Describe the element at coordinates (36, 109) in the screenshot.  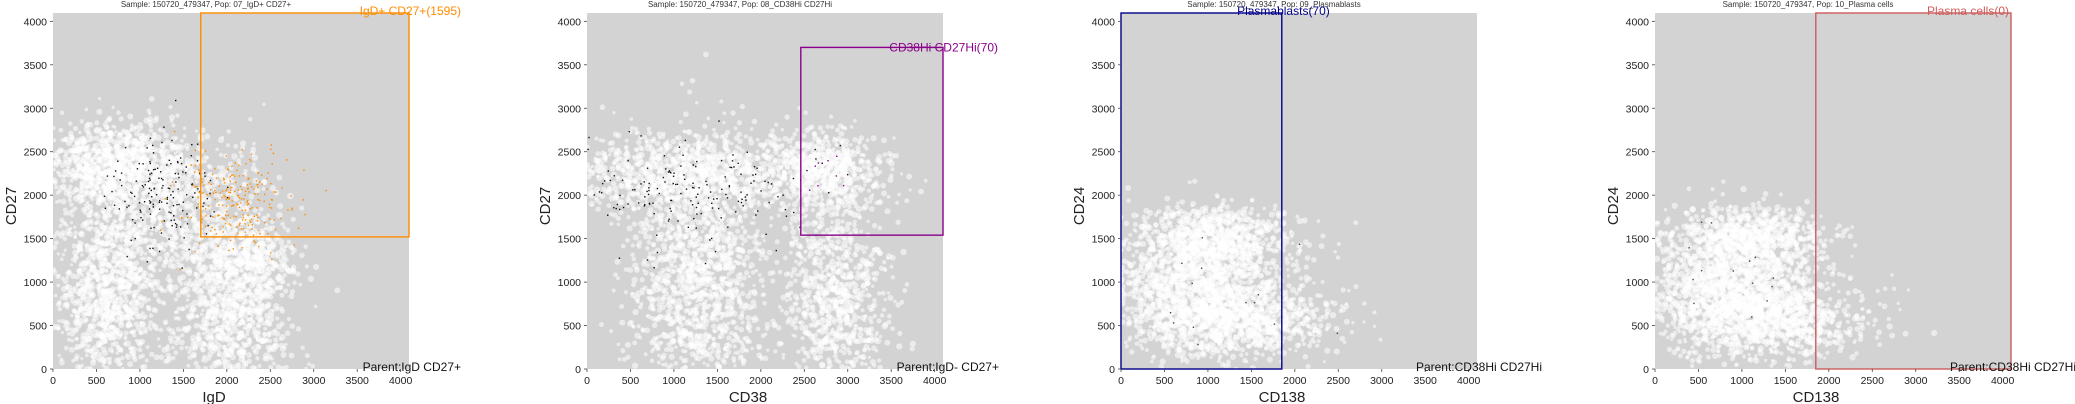
I see `y-tick-label: 3000` at that location.